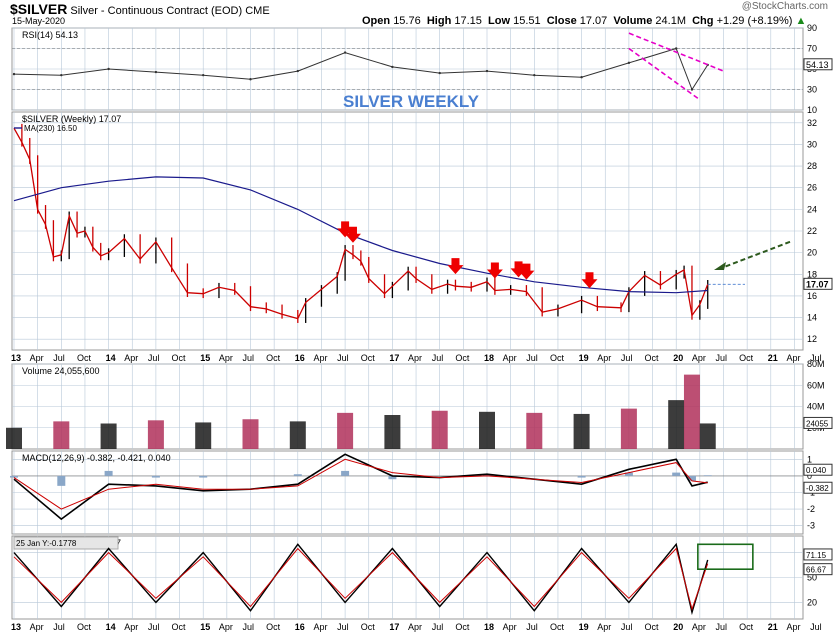 This screenshot has width=834, height=634. What do you see at coordinates (584, 358) in the screenshot?
I see `time-tick-mid-24: 19` at bounding box center [584, 358].